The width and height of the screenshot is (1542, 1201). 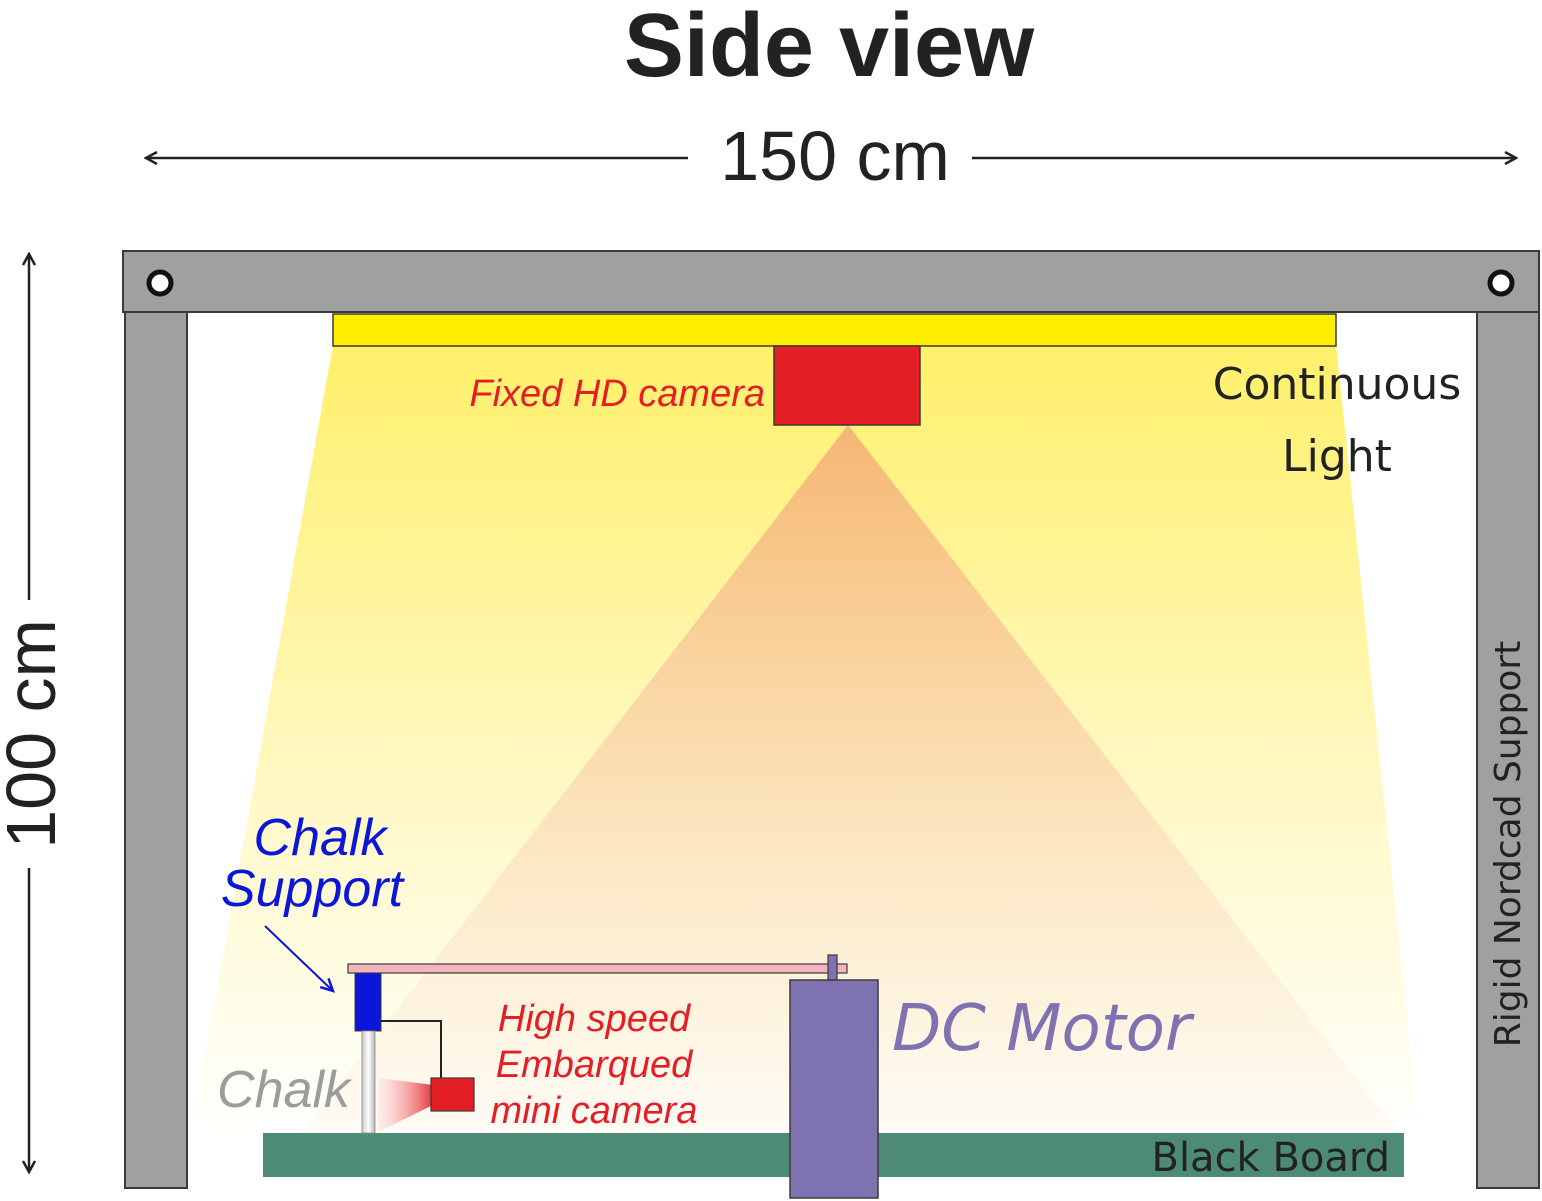 I want to click on chalk-support-label-line2: Support, so click(x=313, y=889).